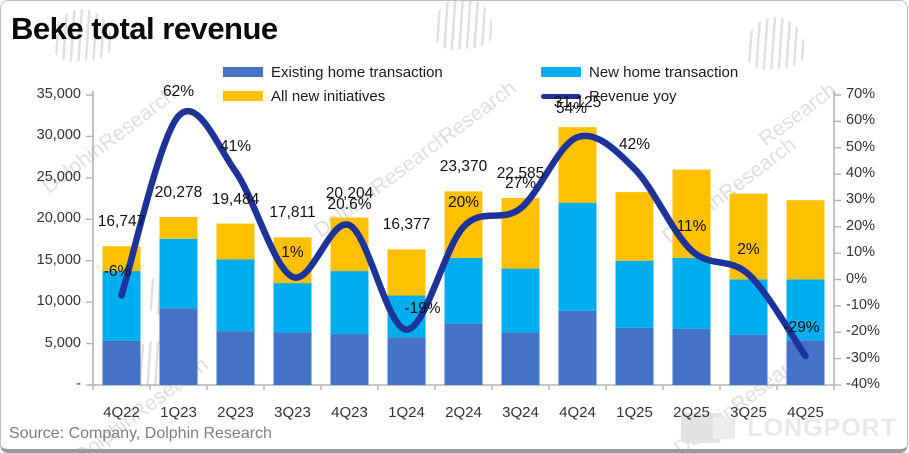  I want to click on legend-label: New home transaction, so click(664, 72).